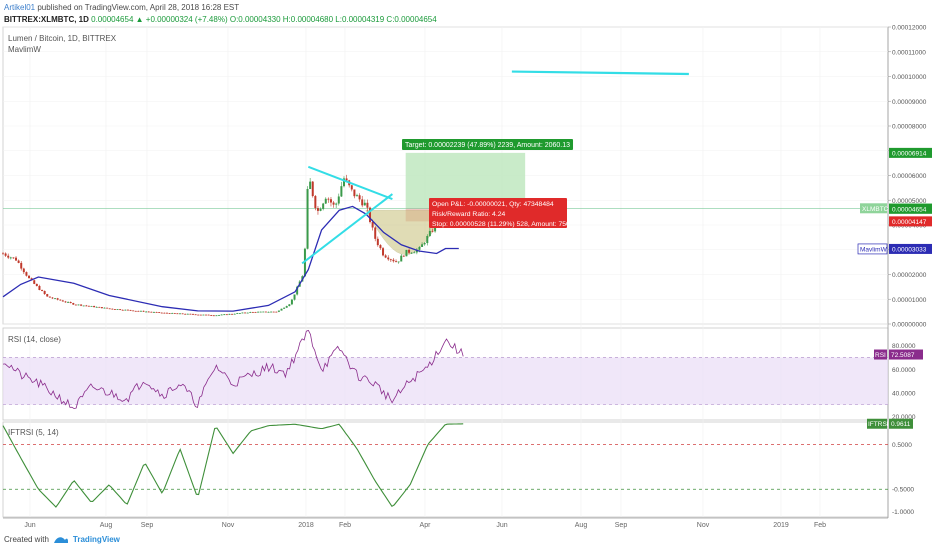 This screenshot has height=550, width=932. I want to click on price-tag-label: 0.00004147, so click(909, 222).